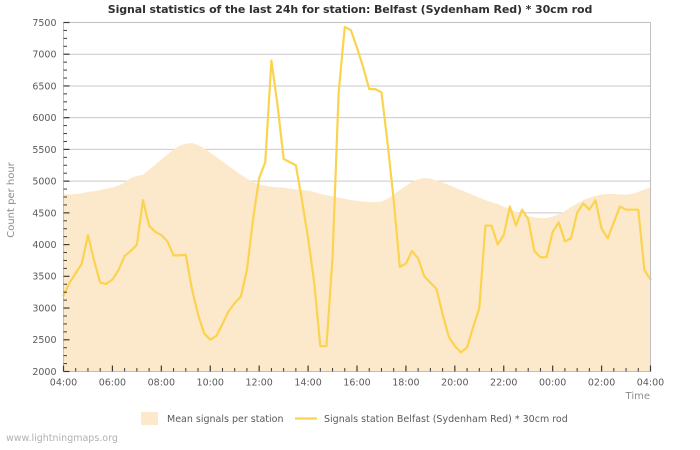 This screenshot has width=700, height=450. I want to click on y-tick-label: 6500, so click(44, 86).